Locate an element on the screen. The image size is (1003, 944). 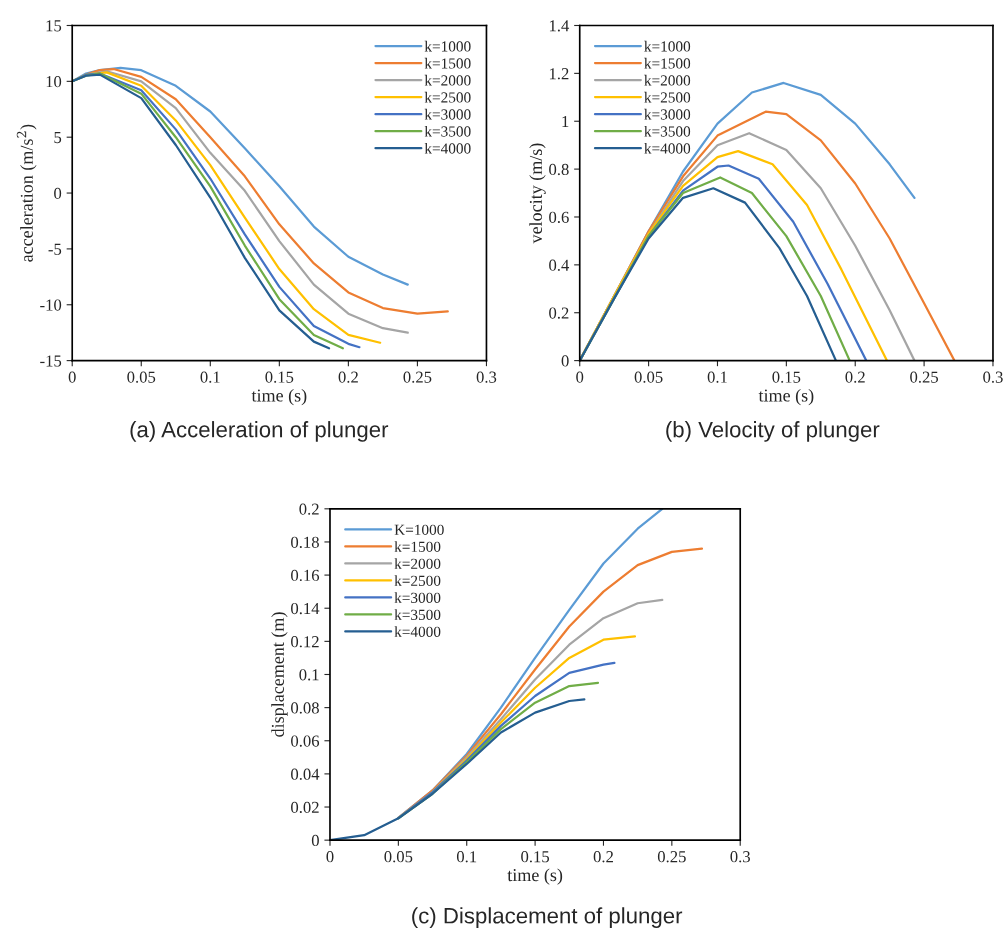
y-tick-label: 0.02 is located at coordinates (305, 807).